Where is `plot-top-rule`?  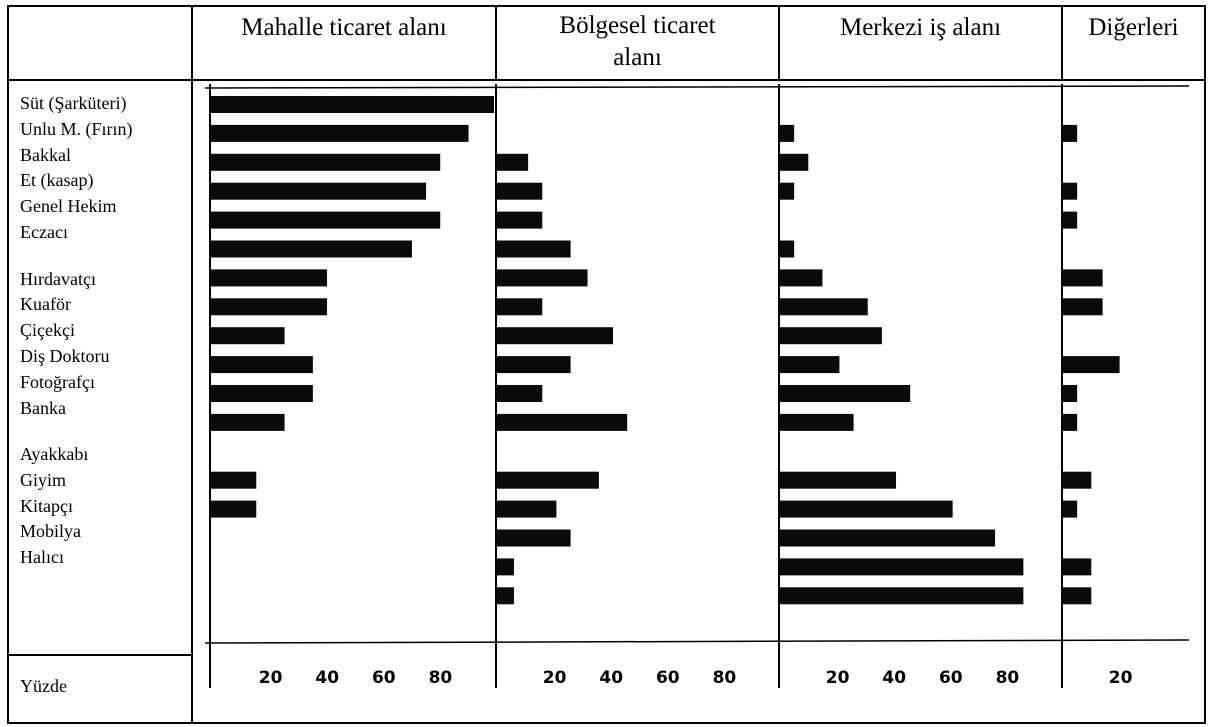 plot-top-rule is located at coordinates (697, 87).